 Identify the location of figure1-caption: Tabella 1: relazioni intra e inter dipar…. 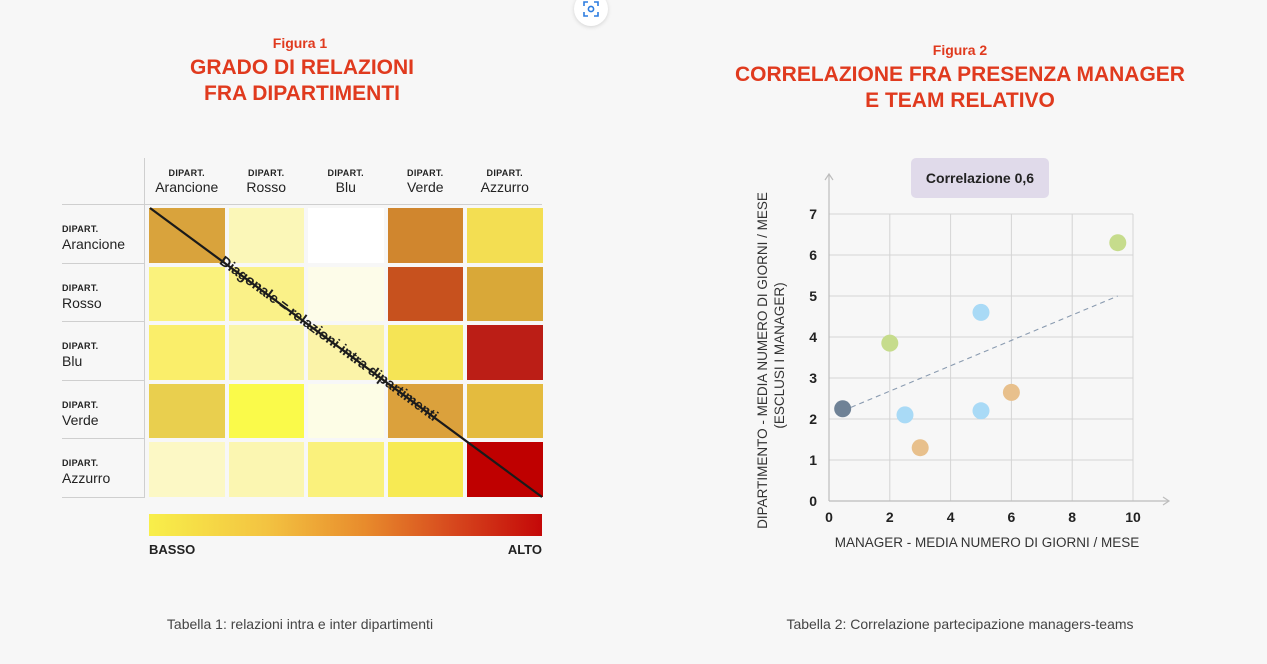
(300, 624).